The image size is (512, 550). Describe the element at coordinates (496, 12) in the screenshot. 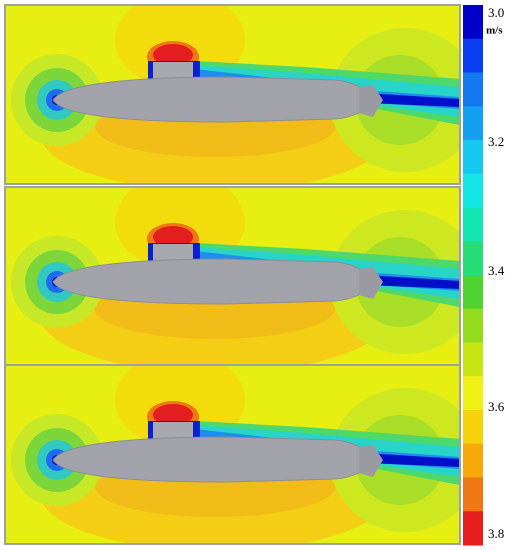

I see `colorbar-label: 3.0` at that location.